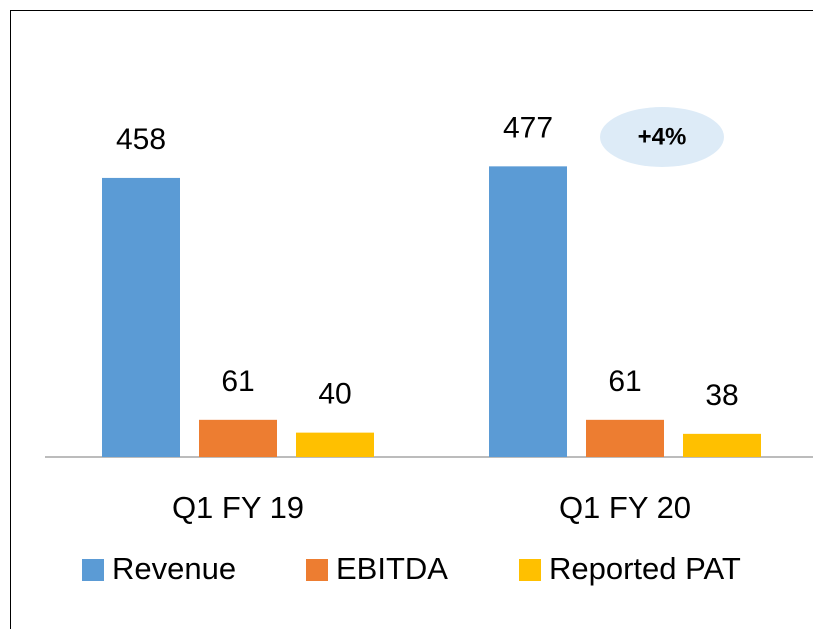 The width and height of the screenshot is (813, 629). Describe the element at coordinates (645, 568) in the screenshot. I see `legend-label: Reported PAT` at that location.